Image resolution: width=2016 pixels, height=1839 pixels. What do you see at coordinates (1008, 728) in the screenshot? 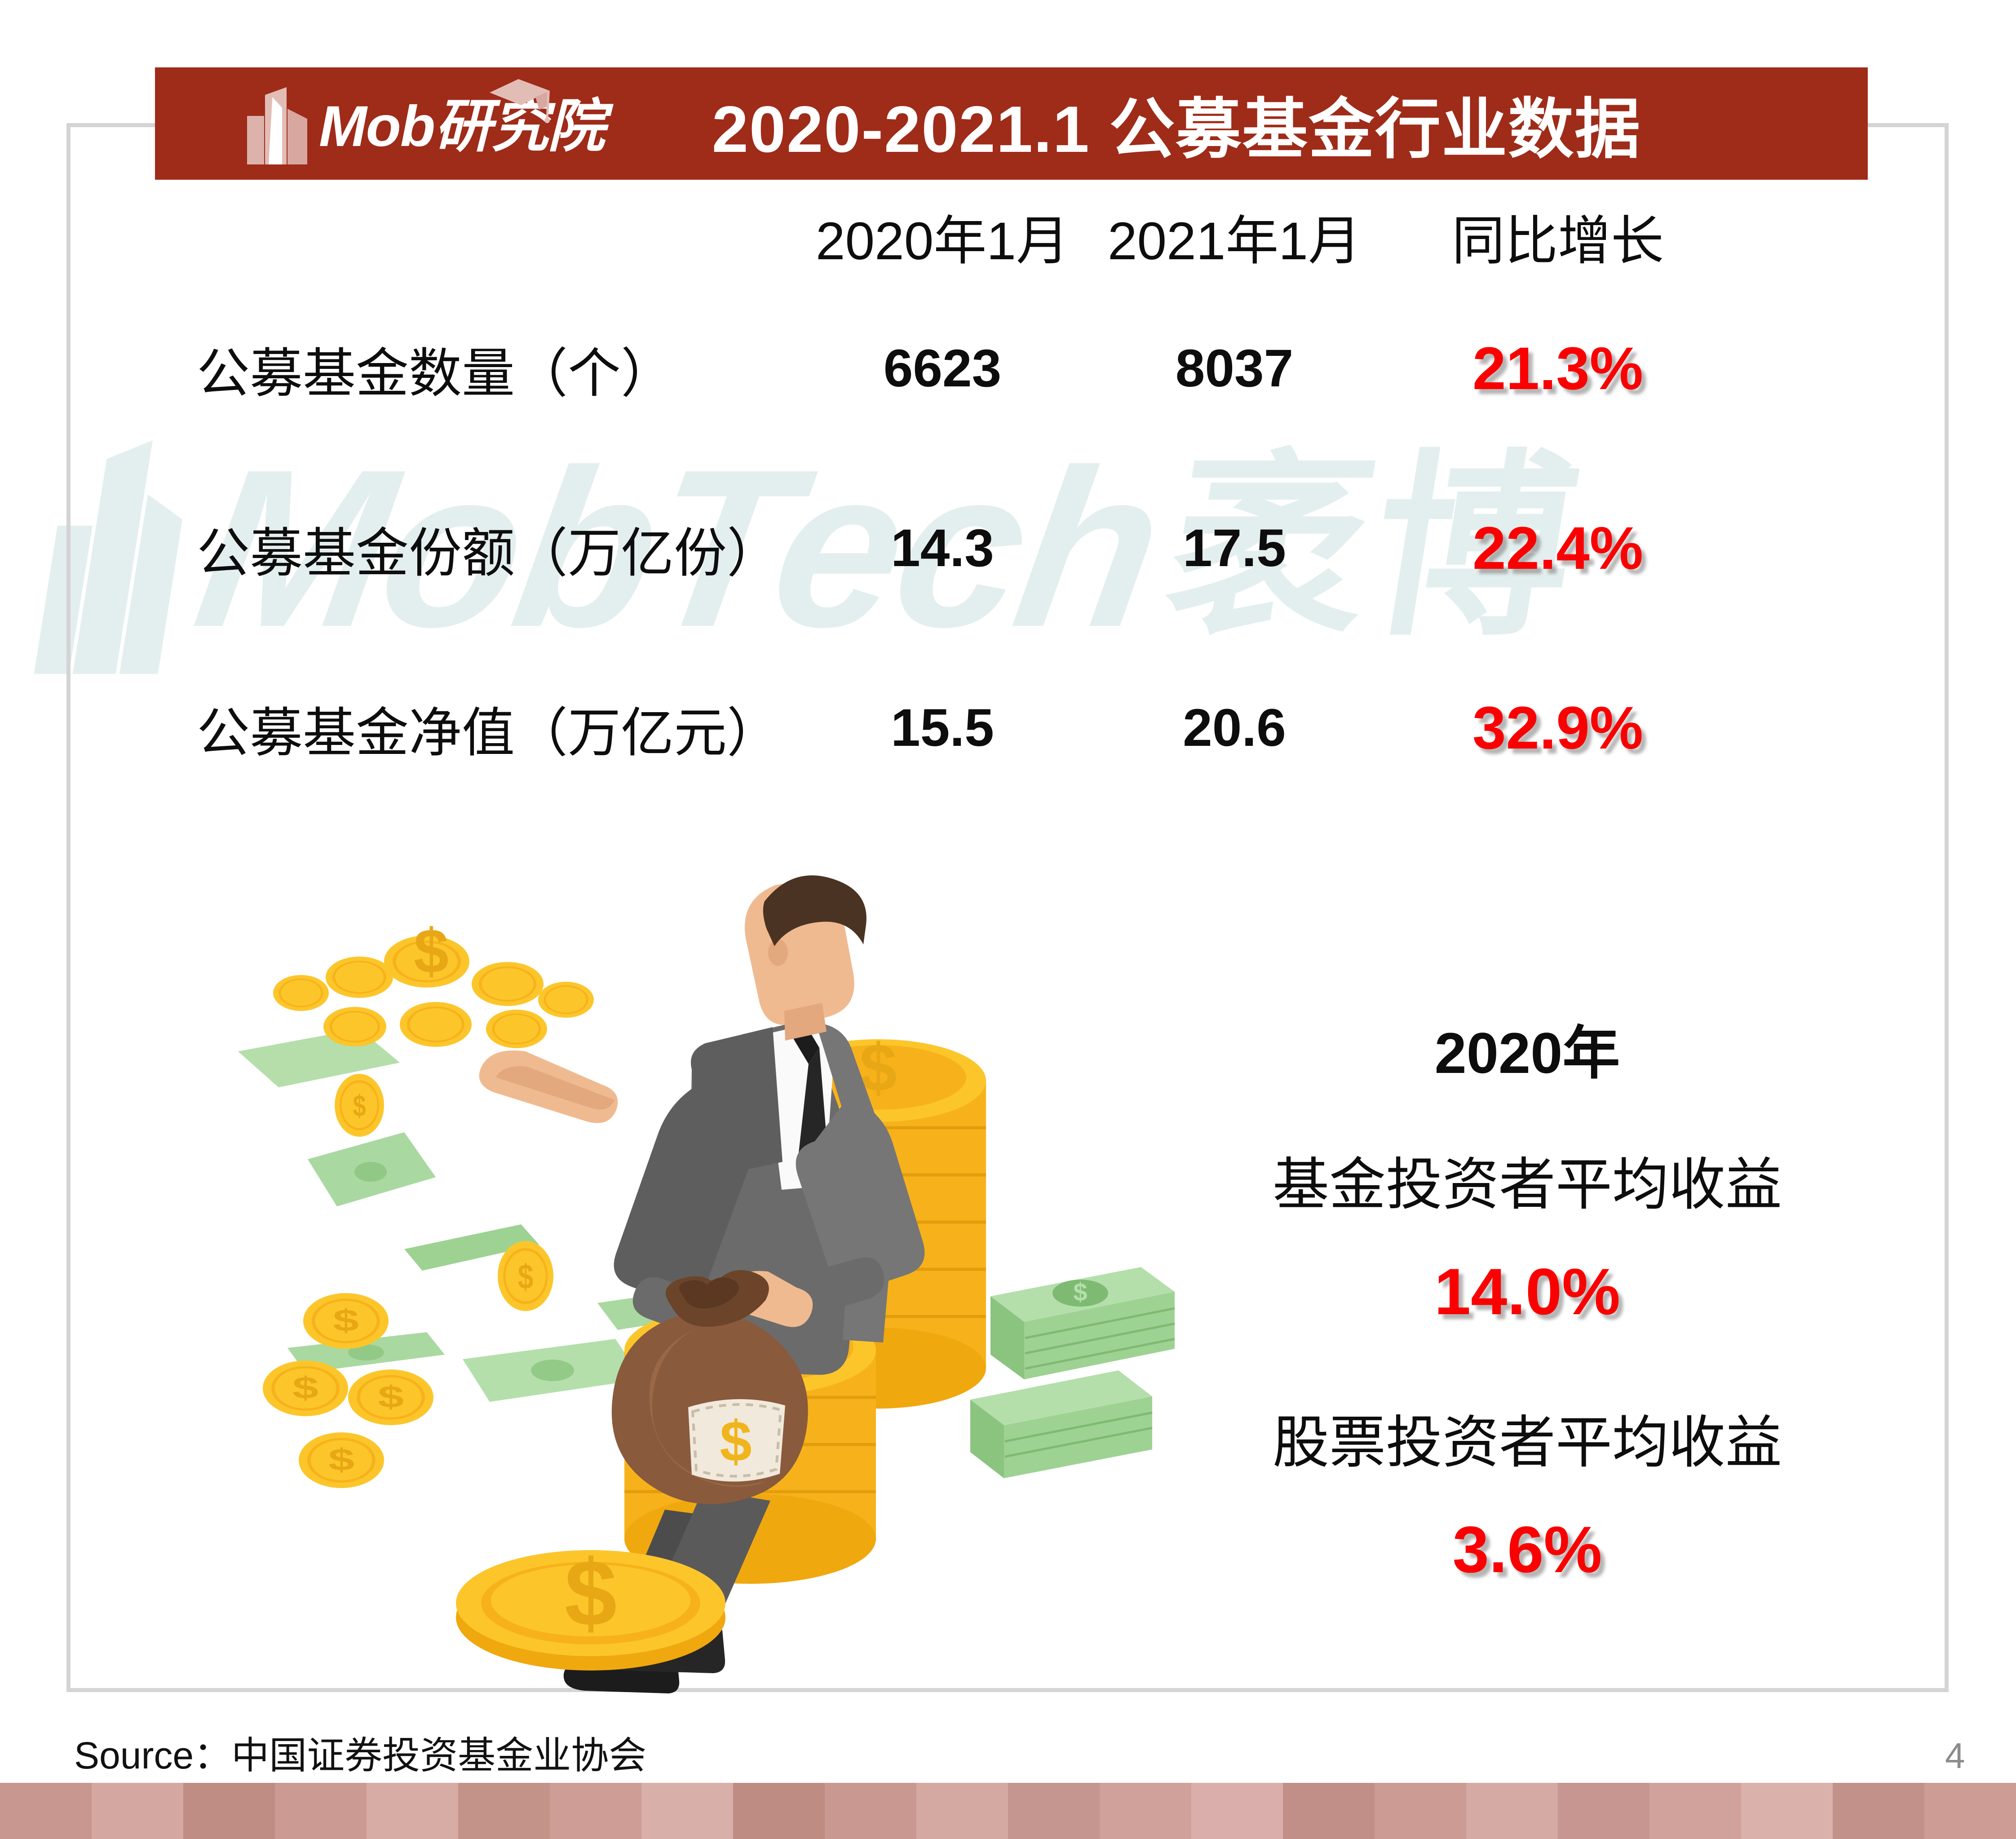
I see `table-row: 公募基金净值（万亿元） 15.5 20.6 32.9%` at bounding box center [1008, 728].